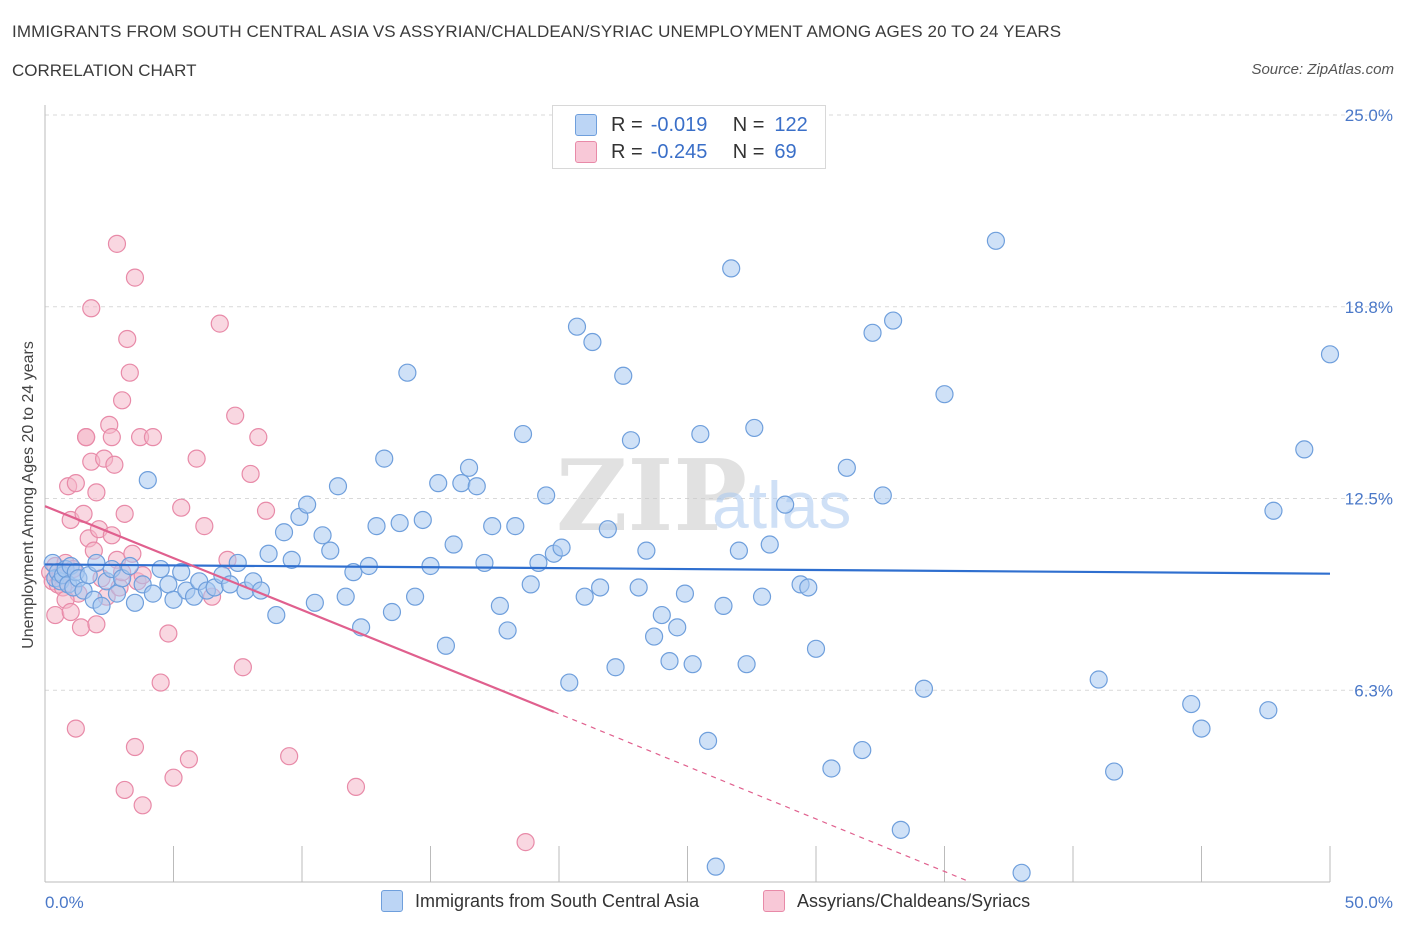 The height and width of the screenshot is (930, 1406). Describe the element at coordinates (762, 797) in the screenshot. I see `trendline-pink-extension` at that location.